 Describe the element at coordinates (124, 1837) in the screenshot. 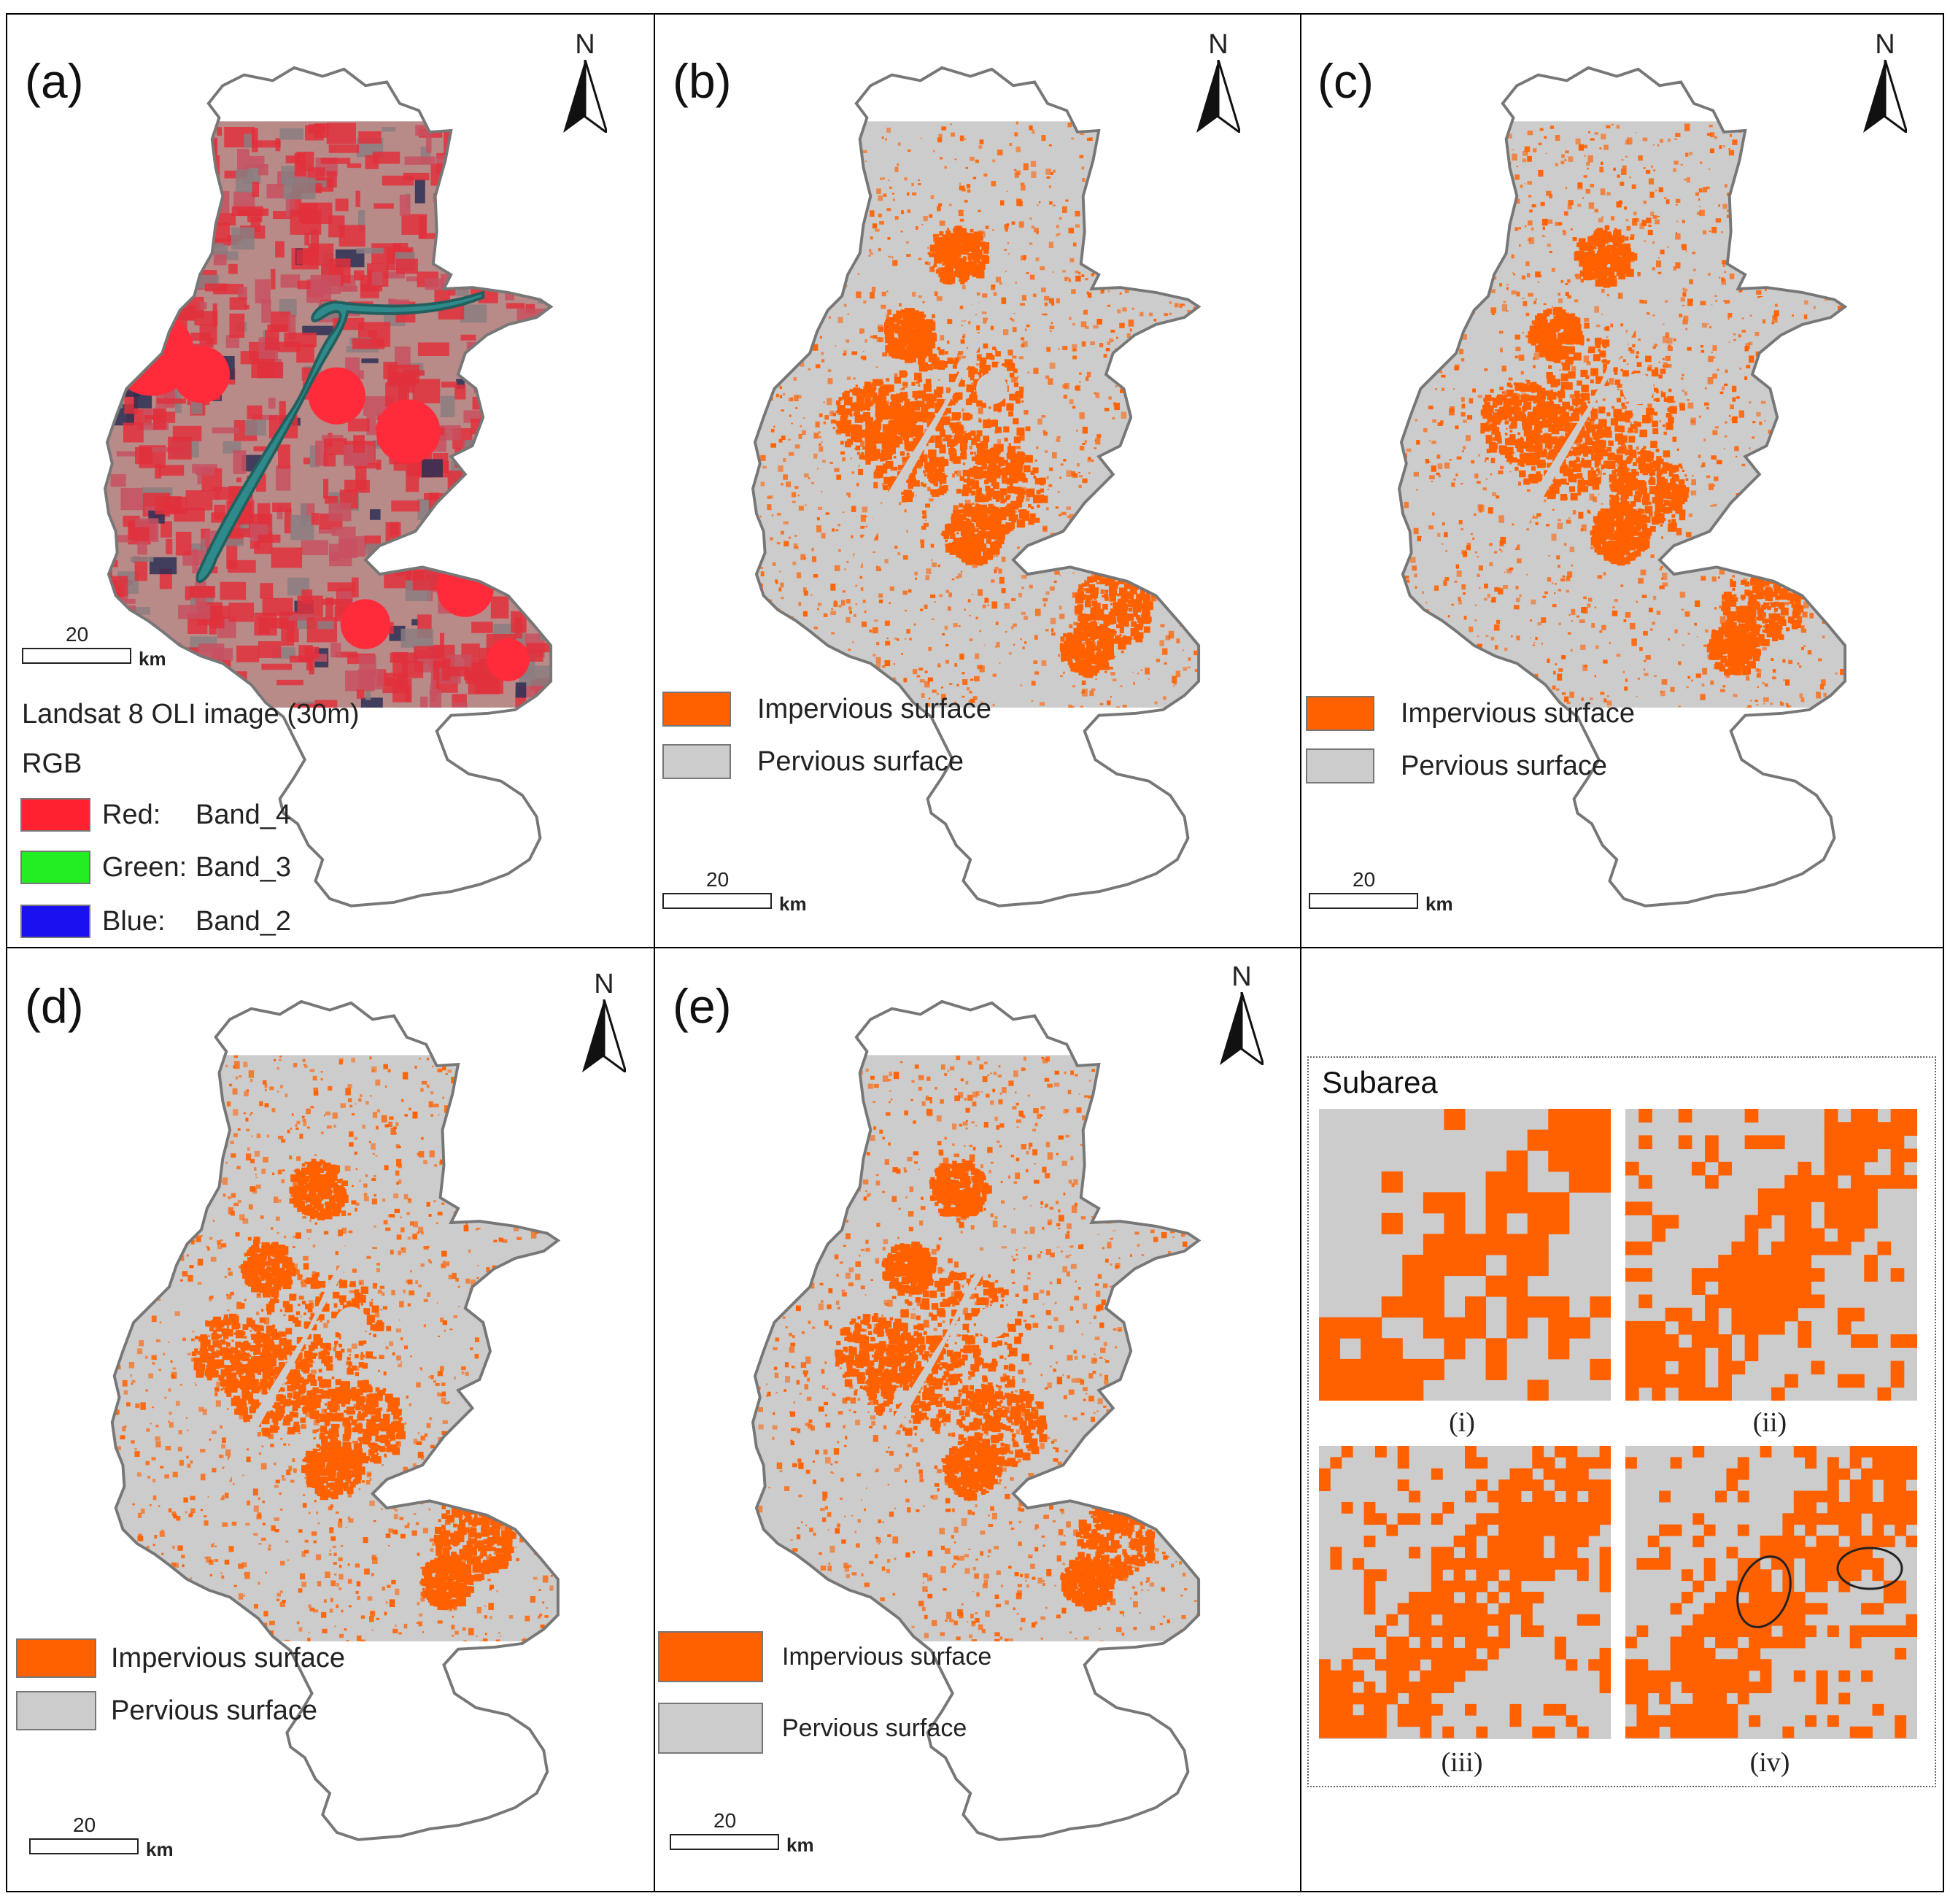

I see `scale-bar-d: 20 km` at that location.